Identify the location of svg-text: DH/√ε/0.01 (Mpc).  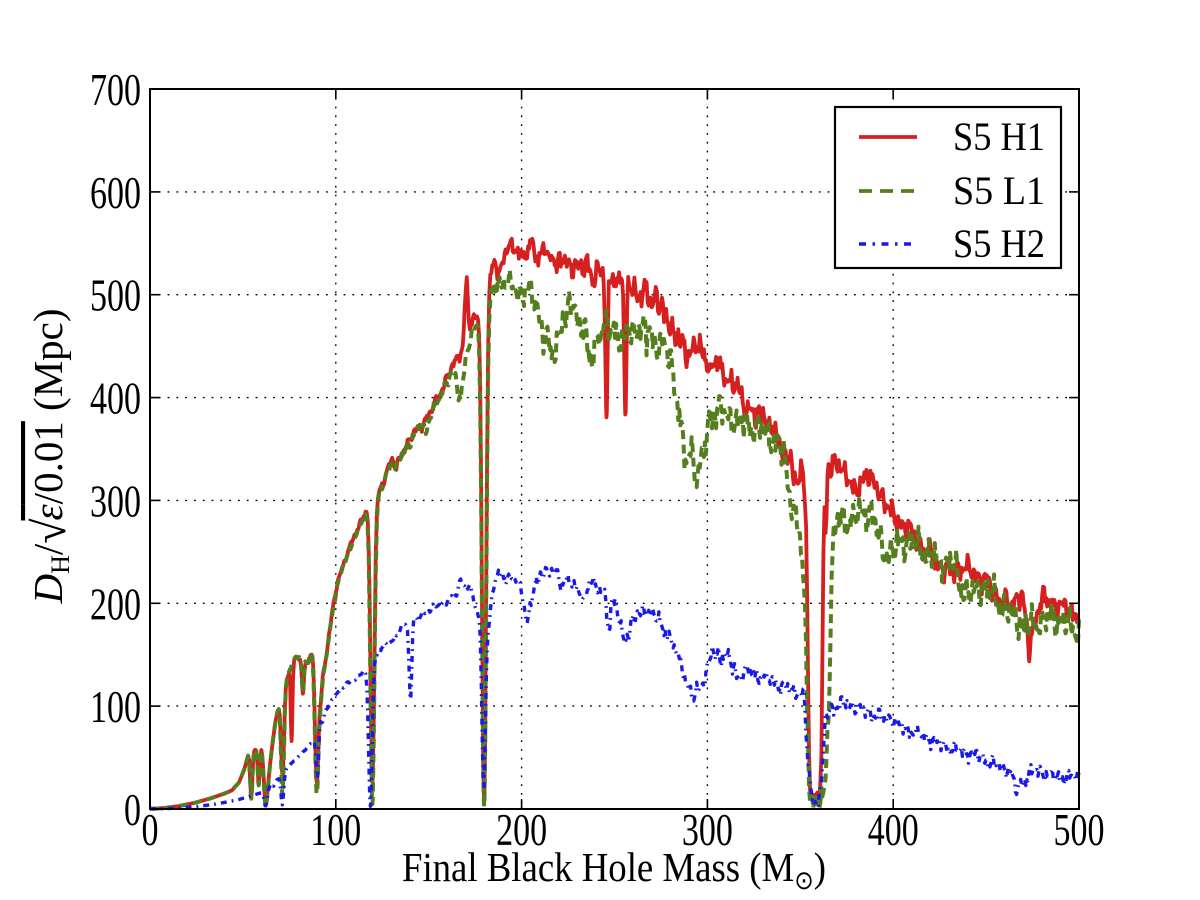
(49, 456).